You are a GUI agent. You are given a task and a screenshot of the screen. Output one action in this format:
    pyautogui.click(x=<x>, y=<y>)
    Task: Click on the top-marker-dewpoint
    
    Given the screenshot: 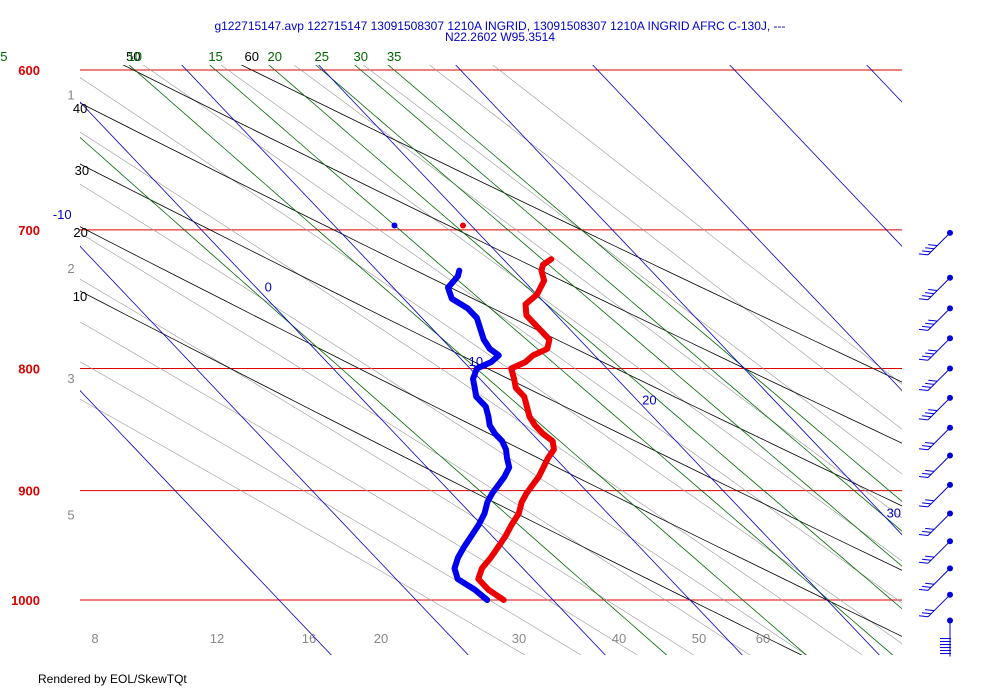 What is the action you would take?
    pyautogui.click(x=394, y=225)
    